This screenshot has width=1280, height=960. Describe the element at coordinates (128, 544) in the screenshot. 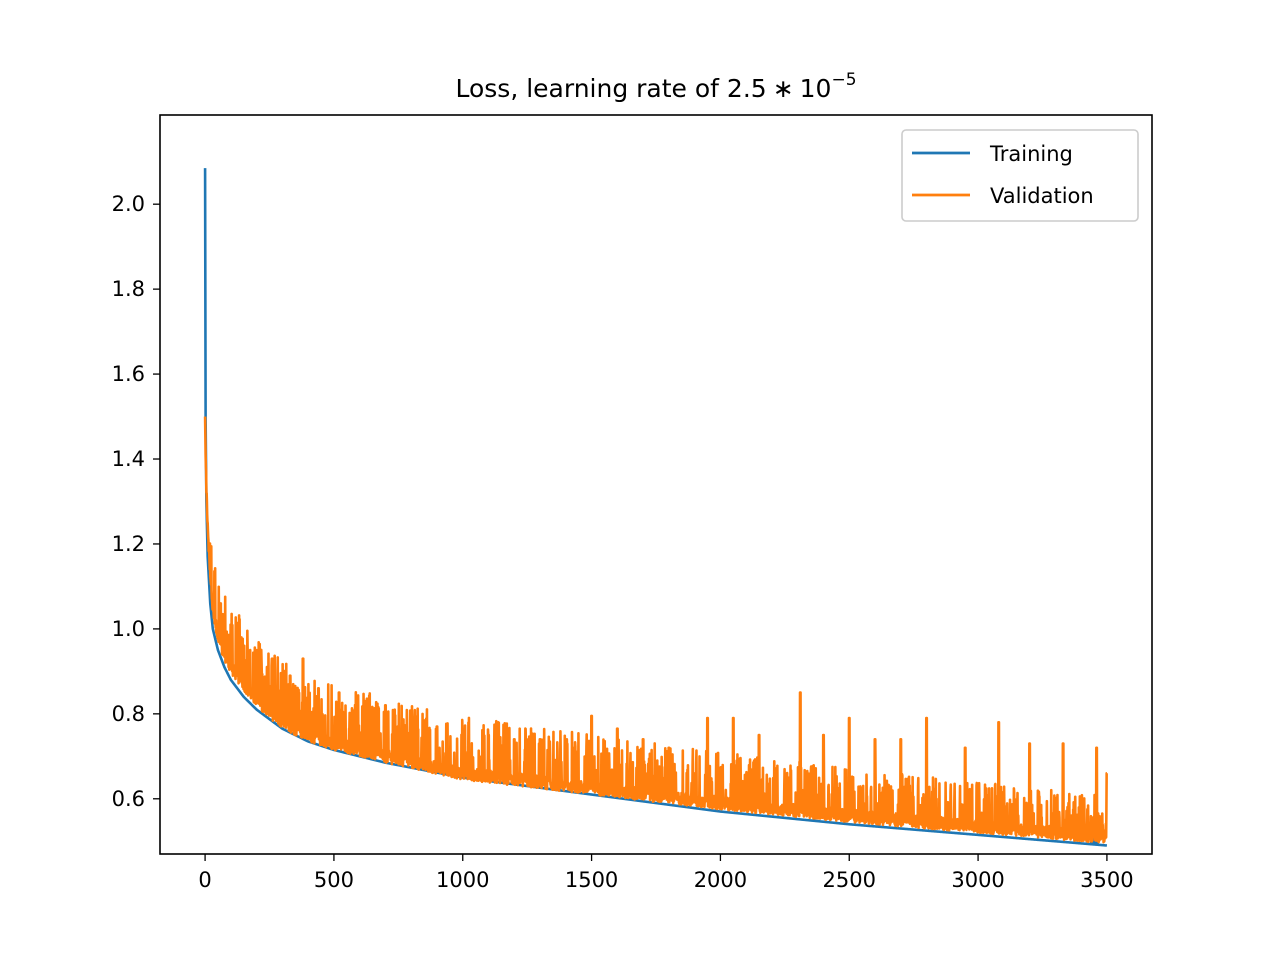

I see `y-tick-label: 1.2` at that location.